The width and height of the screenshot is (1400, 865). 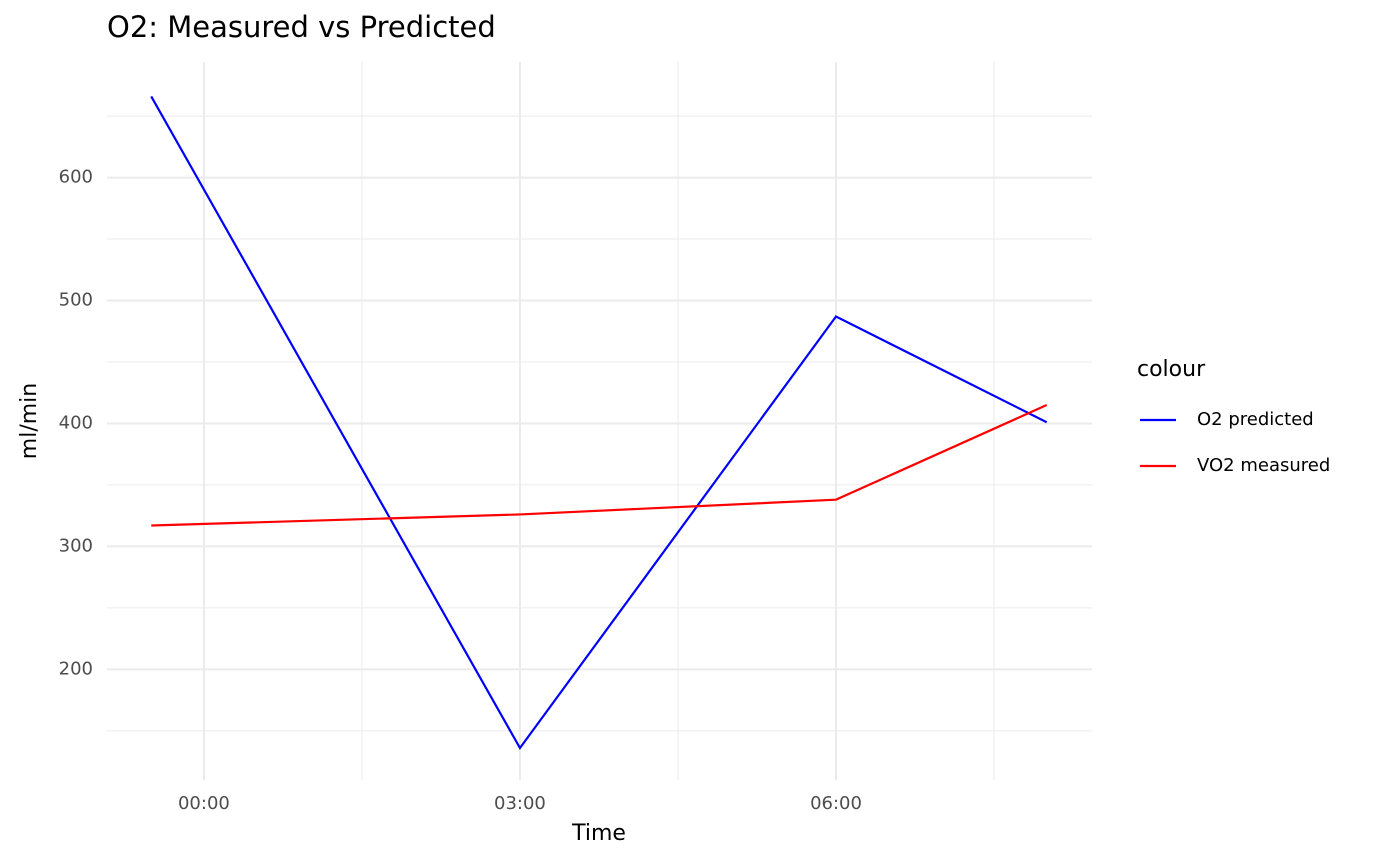 I want to click on y-tick-label: 600, so click(x=76, y=177).